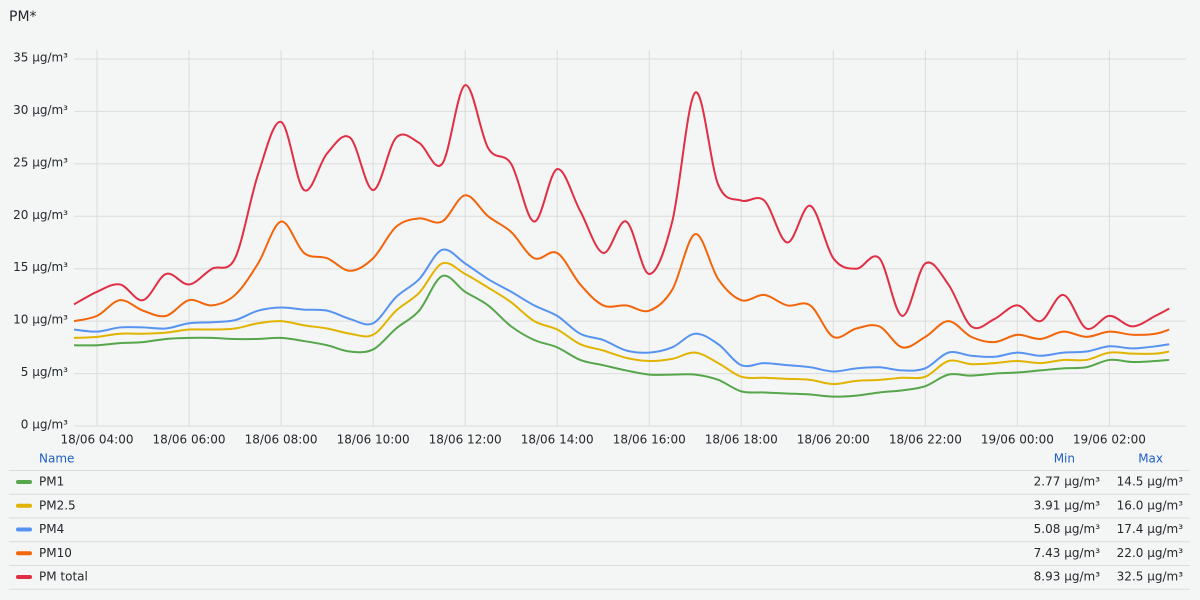 The height and width of the screenshot is (600, 1200). Describe the element at coordinates (557, 440) in the screenshot. I see `x-tick-label: 18/06 14:00` at that location.